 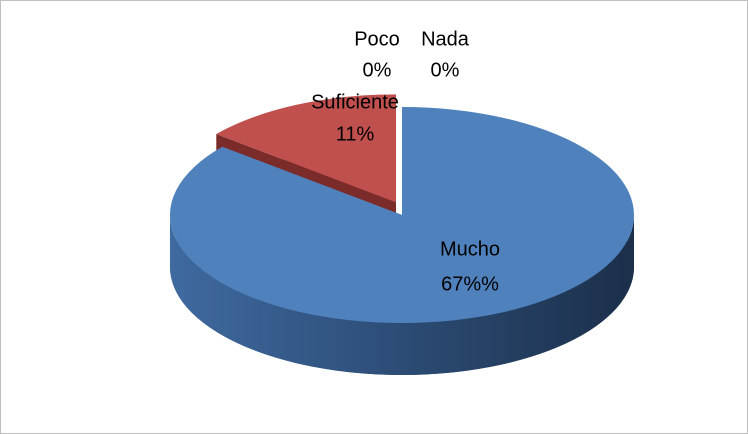 What do you see at coordinates (377, 39) in the screenshot?
I see `slice-label-name: Poco` at bounding box center [377, 39].